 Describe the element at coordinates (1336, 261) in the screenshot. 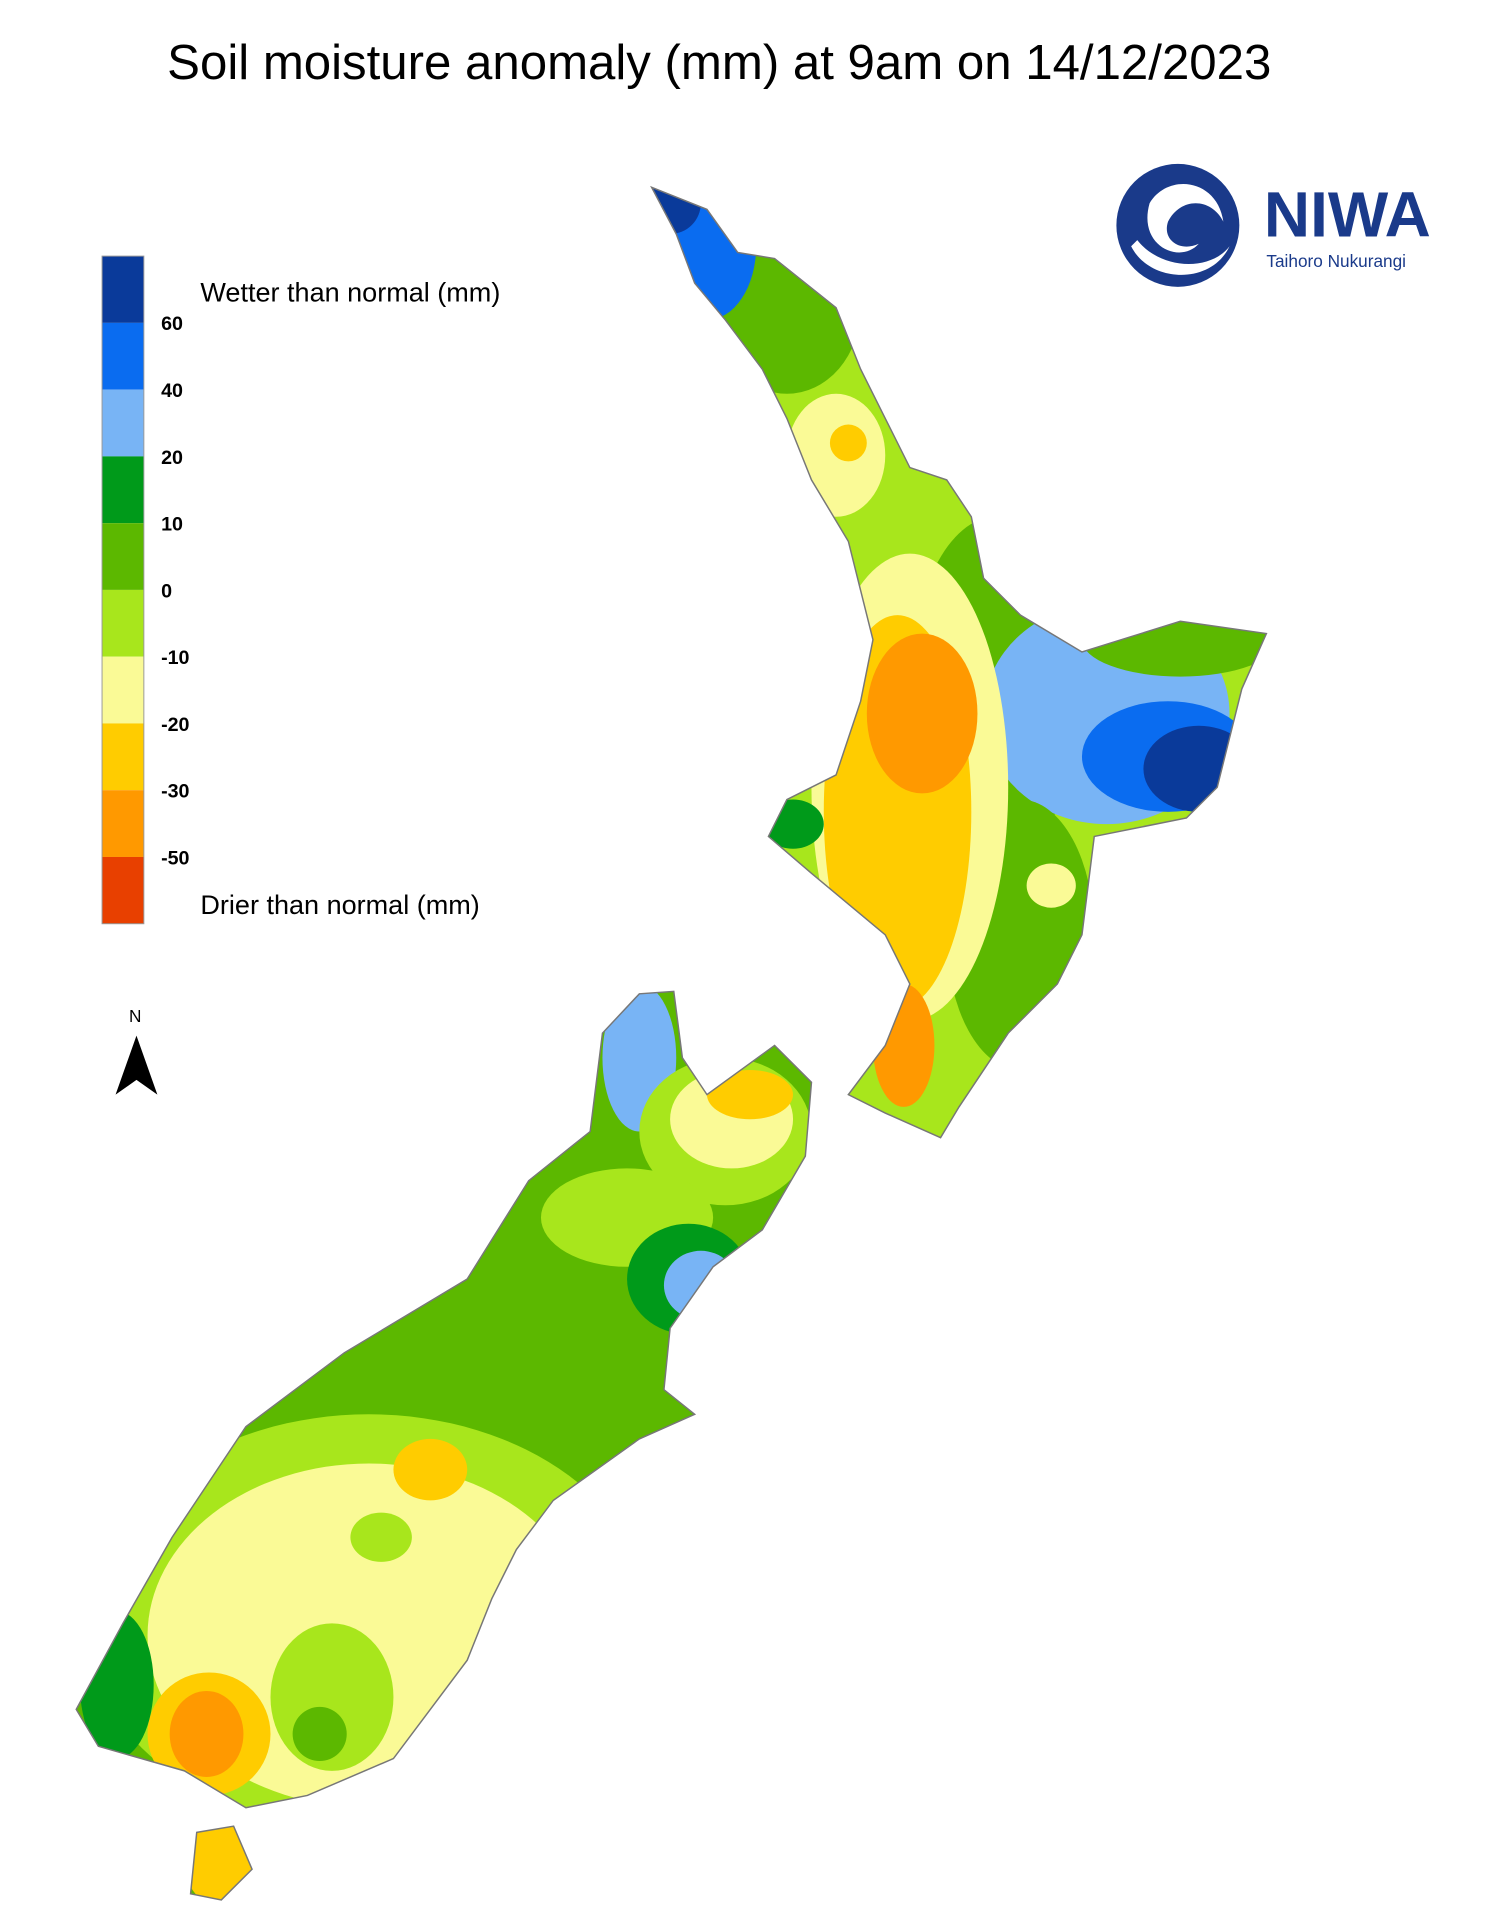

I see `logo-subtitle: Taihoro Nukurangi` at that location.